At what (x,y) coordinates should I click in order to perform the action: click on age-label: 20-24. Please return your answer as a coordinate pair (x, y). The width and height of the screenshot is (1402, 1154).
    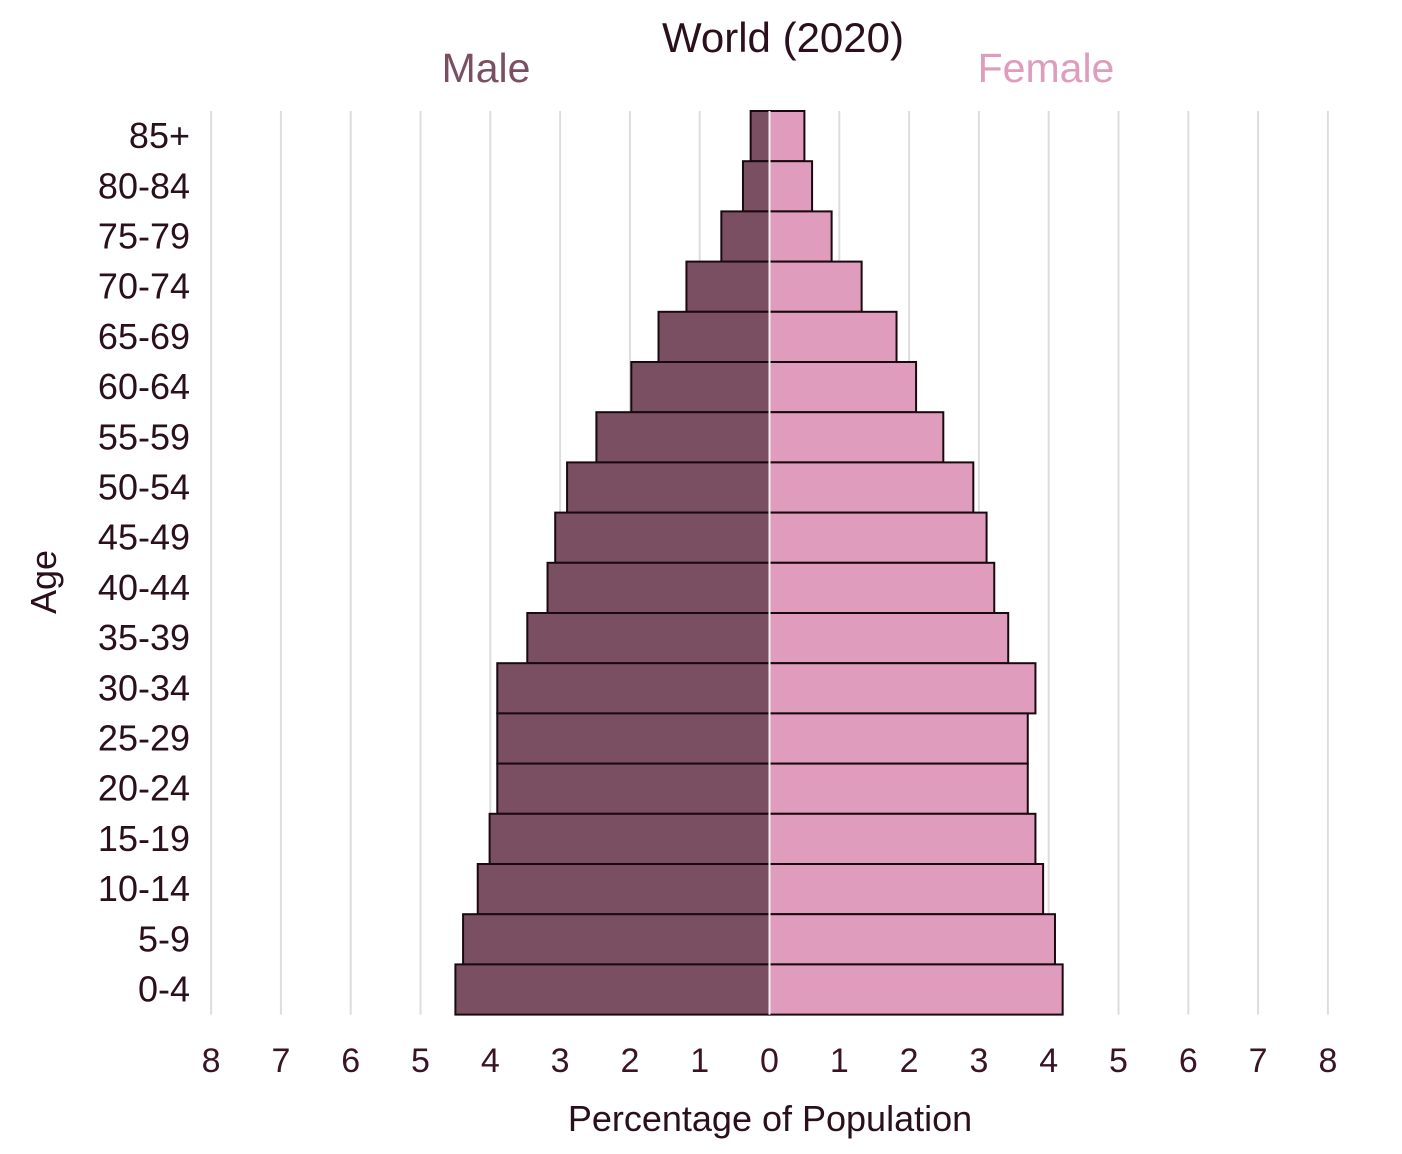
    Looking at the image, I should click on (144, 788).